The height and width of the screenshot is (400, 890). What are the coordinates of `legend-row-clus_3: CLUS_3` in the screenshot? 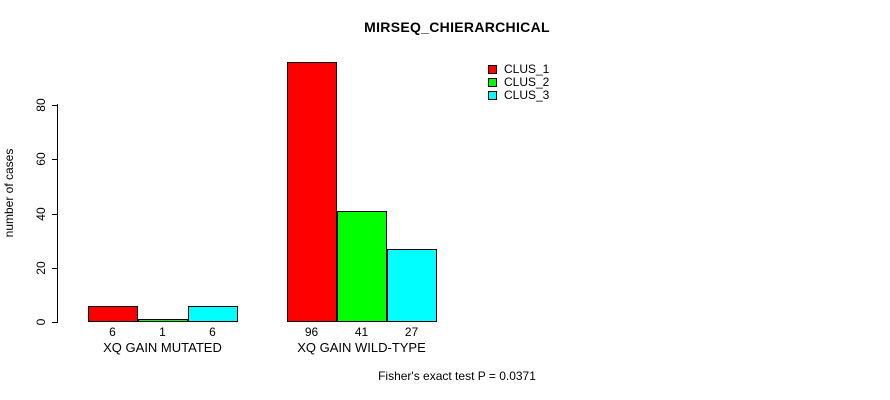 It's located at (518, 95).